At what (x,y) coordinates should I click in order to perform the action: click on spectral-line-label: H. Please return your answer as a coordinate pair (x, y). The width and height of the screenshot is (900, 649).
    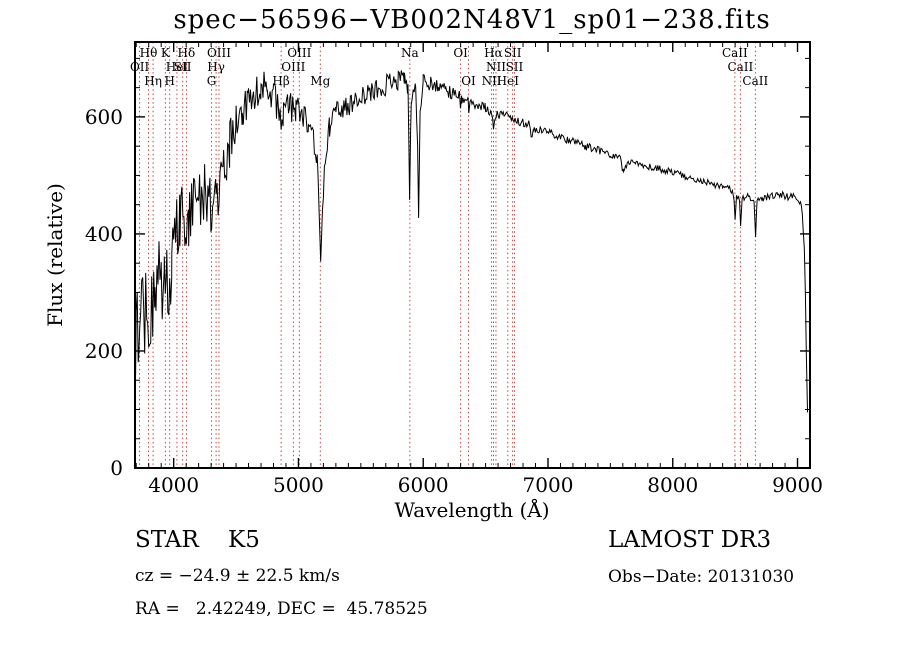
    Looking at the image, I should click on (169, 81).